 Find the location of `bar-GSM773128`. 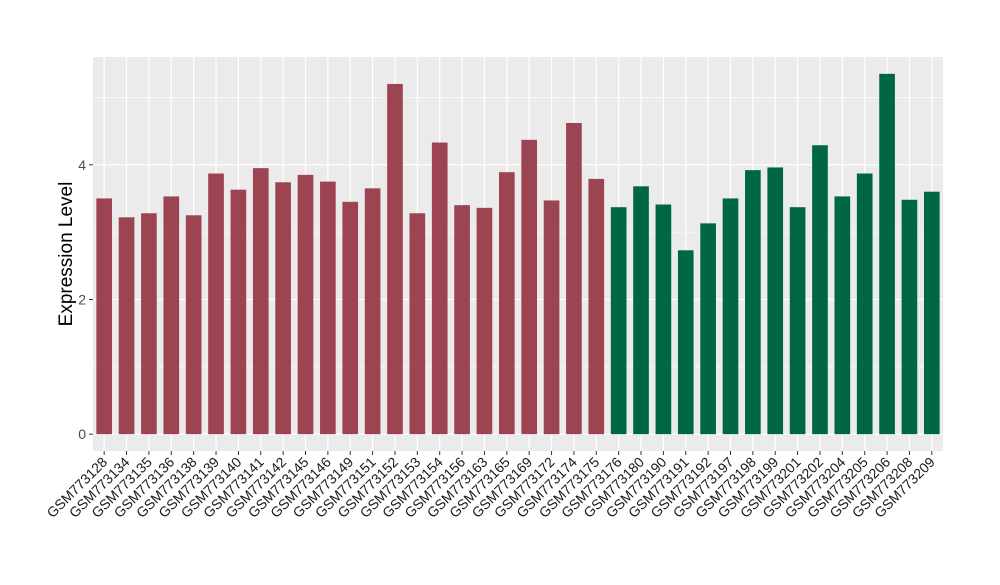

bar-GSM773128 is located at coordinates (104, 316).